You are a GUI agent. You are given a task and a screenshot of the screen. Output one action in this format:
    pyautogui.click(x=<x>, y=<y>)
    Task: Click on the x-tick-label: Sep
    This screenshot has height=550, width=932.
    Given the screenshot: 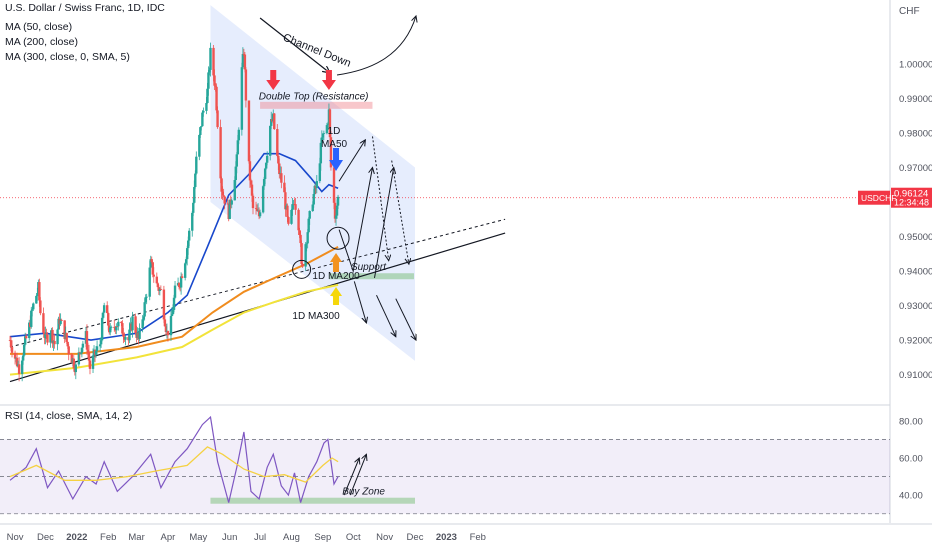 What is the action you would take?
    pyautogui.click(x=322, y=537)
    